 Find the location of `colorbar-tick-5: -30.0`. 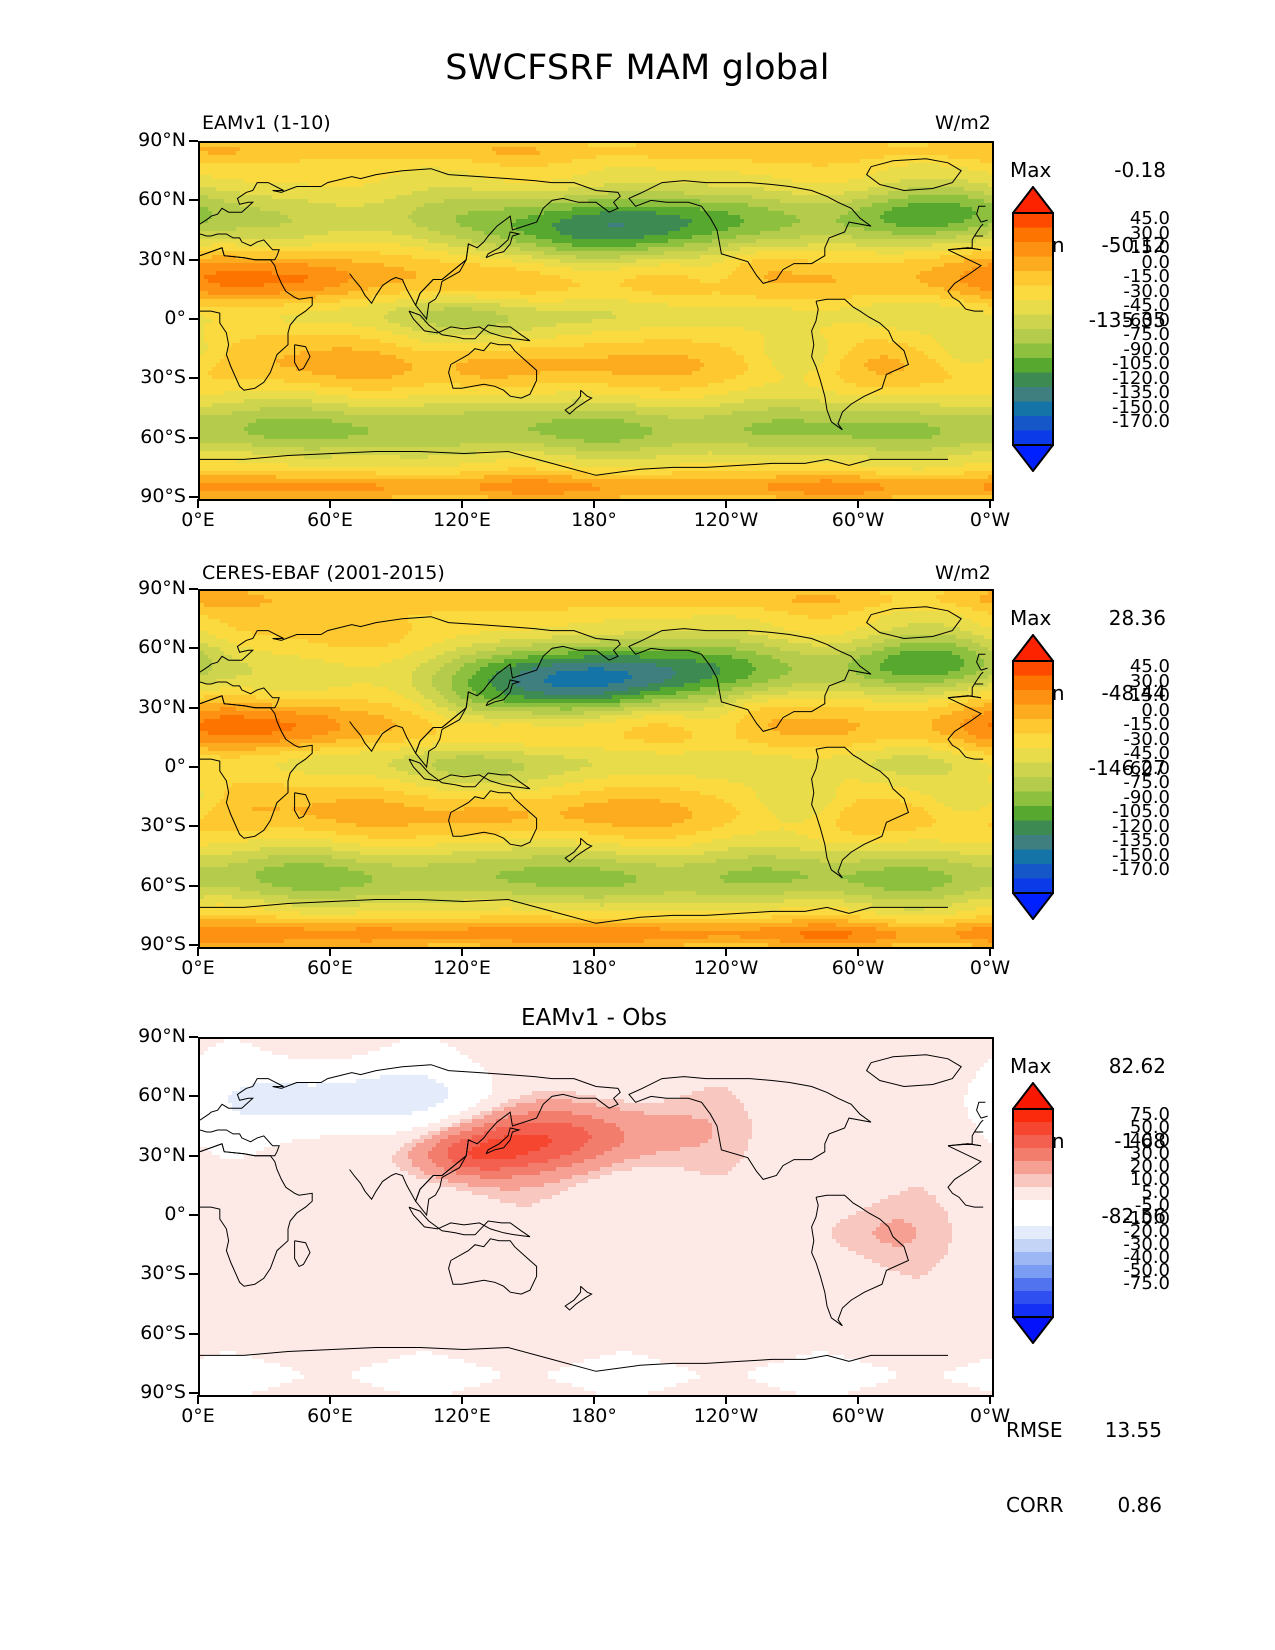

colorbar-tick-5: -30.0 is located at coordinates (1146, 739).